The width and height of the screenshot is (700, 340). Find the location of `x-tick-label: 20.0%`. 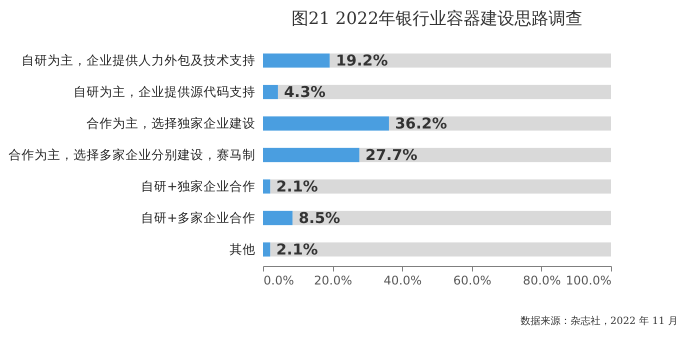

x-tick-label: 20.0% is located at coordinates (333, 281).